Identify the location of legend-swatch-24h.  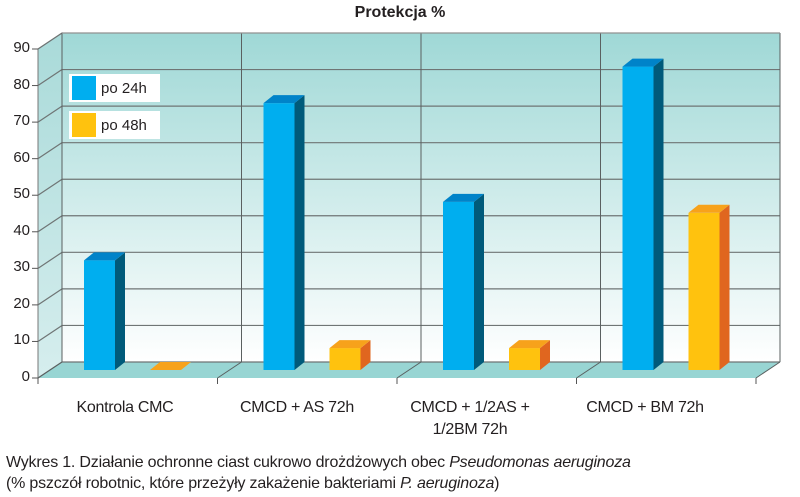
(84, 88).